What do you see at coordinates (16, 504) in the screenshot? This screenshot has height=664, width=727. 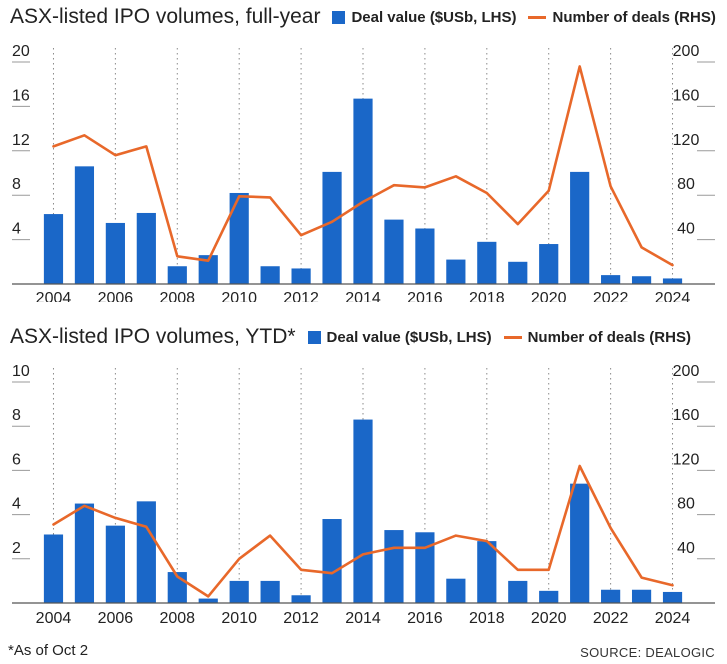 I see `left-axis-tick-label: 4` at bounding box center [16, 504].